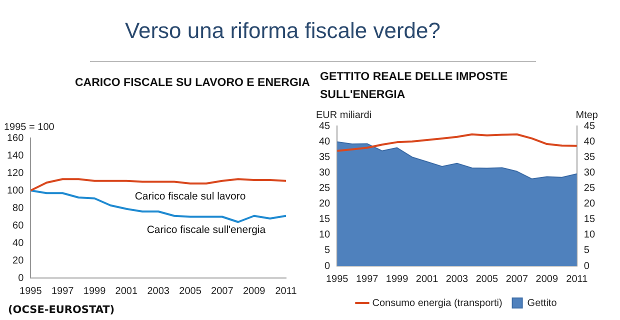 This screenshot has width=620, height=320. Describe the element at coordinates (327, 250) in the screenshot. I see `y-tick-label: 5` at that location.